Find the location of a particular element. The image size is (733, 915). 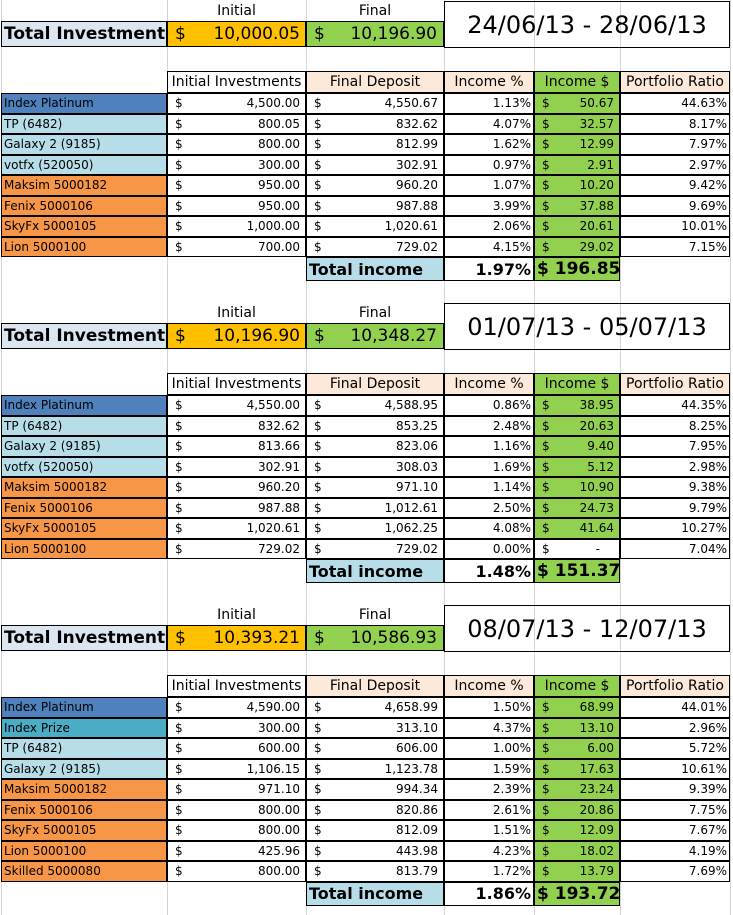

total-income-value: $ 196.85 is located at coordinates (577, 269).